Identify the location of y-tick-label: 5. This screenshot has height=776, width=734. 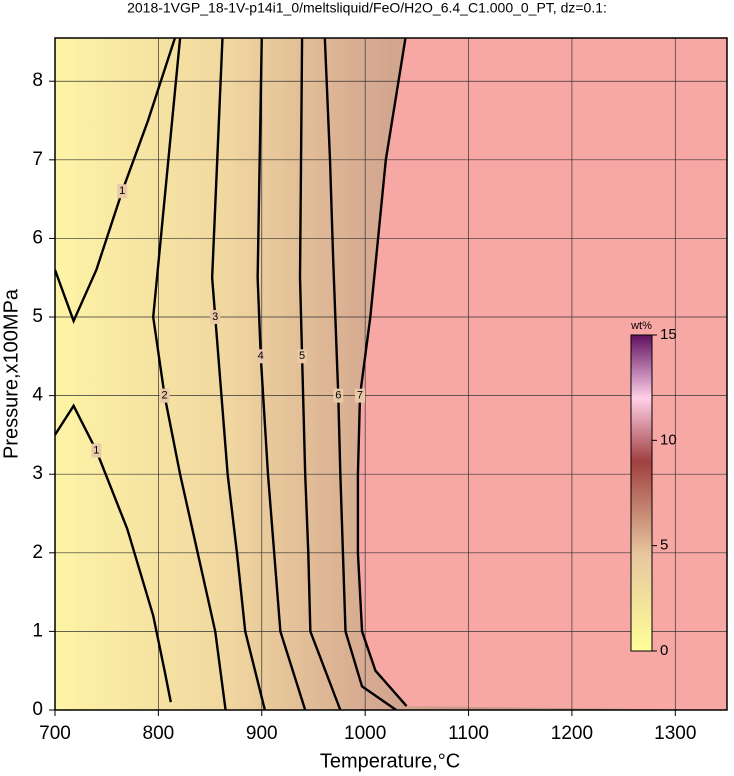
(37, 316).